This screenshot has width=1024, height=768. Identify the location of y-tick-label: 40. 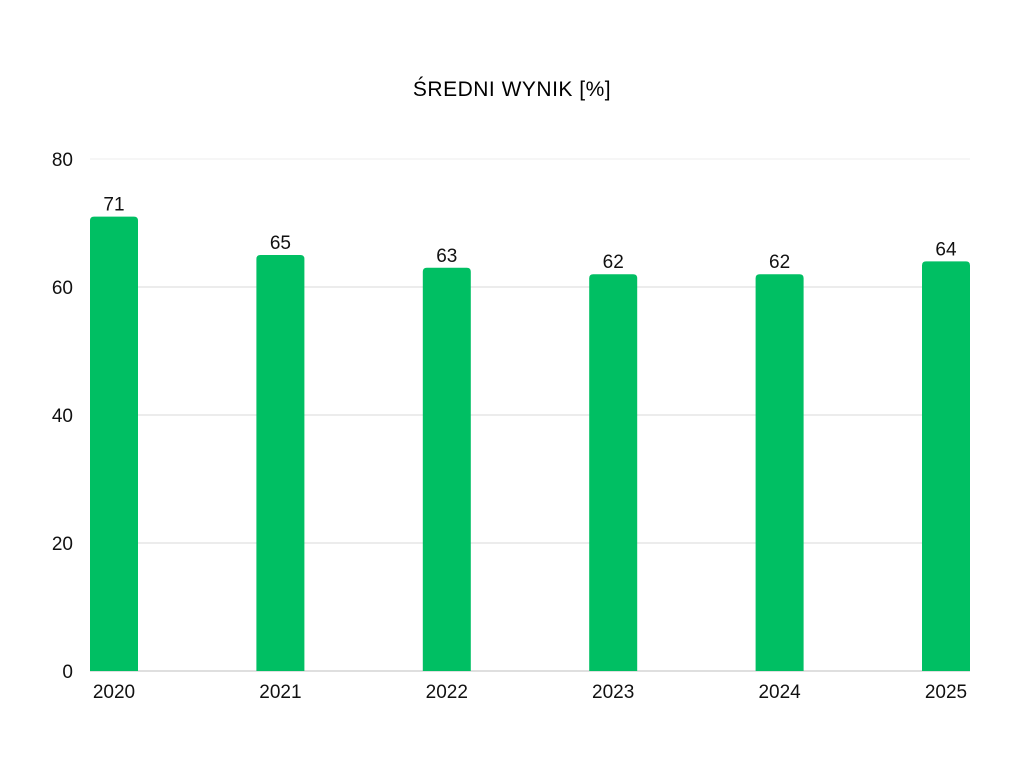
(62, 416).